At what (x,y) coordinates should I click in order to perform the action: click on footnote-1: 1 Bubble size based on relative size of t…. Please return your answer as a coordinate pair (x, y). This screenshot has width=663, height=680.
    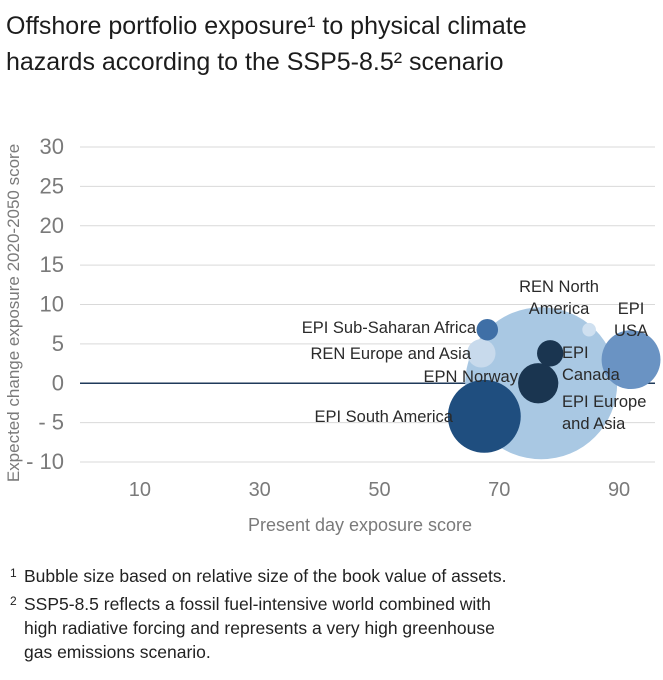
    Looking at the image, I should click on (335, 576).